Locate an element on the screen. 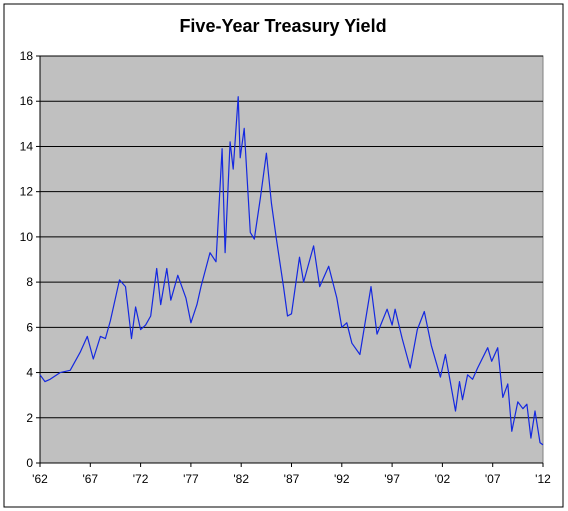 This screenshot has width=568, height=511. x-tick-label: '77 is located at coordinates (191, 479).